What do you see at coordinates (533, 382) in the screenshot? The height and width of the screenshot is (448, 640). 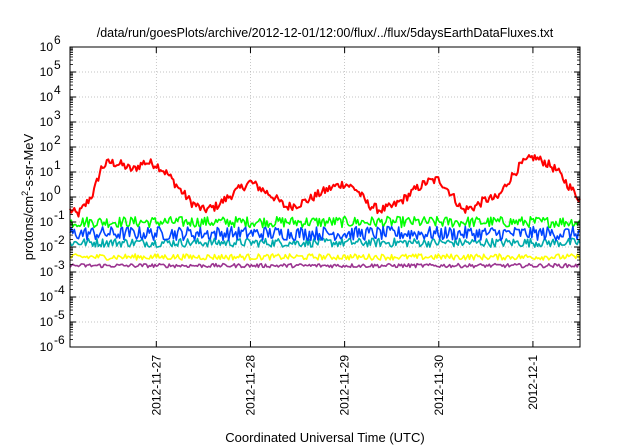 I see `x-tick-label: 2012-12-1` at bounding box center [533, 382].